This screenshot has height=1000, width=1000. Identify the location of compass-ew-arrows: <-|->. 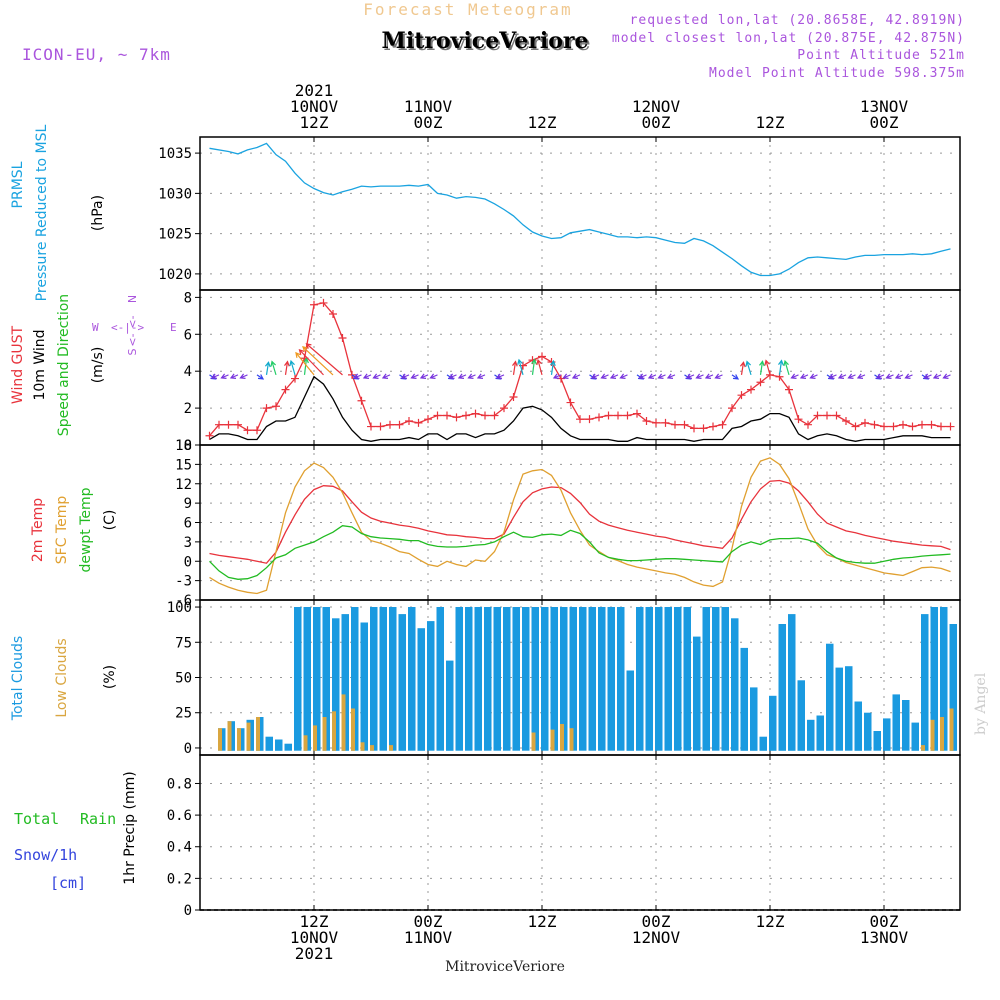
(127, 327).